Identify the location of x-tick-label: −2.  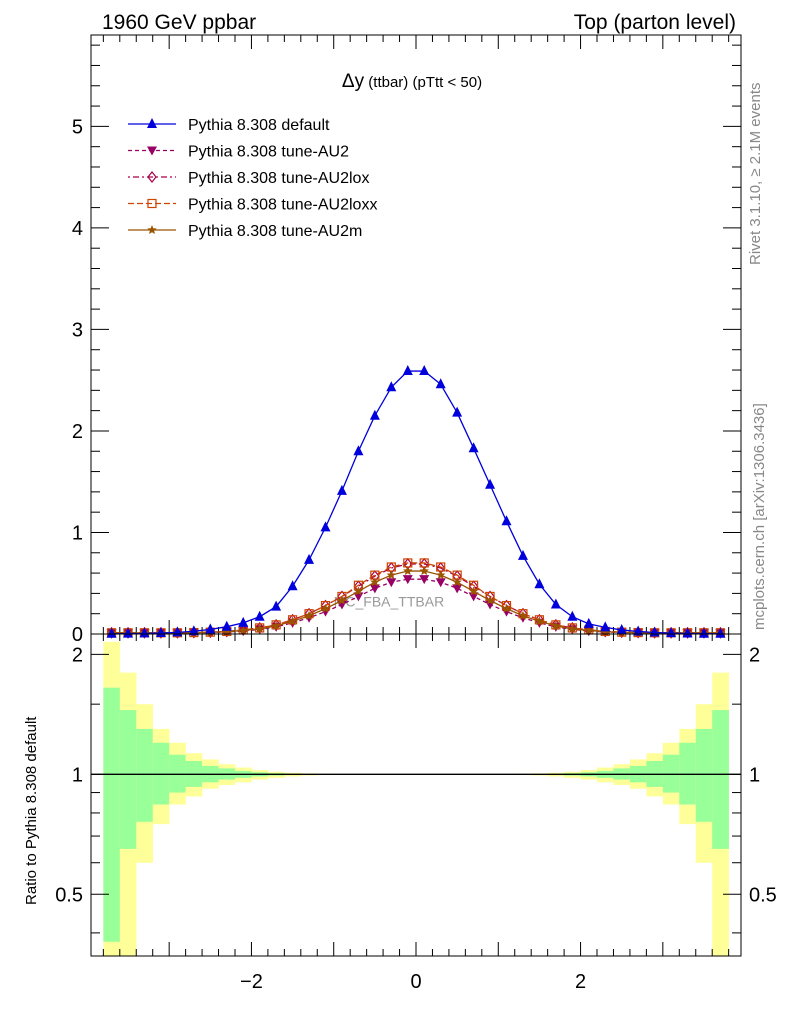
(251, 982).